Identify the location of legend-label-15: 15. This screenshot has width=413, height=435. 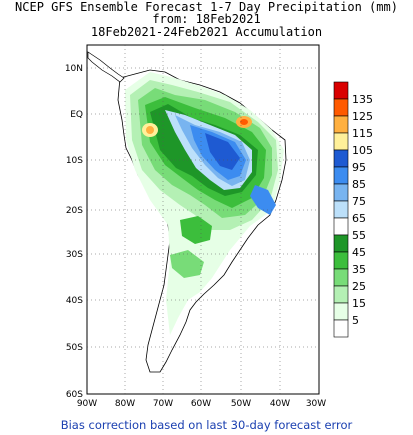
(359, 303).